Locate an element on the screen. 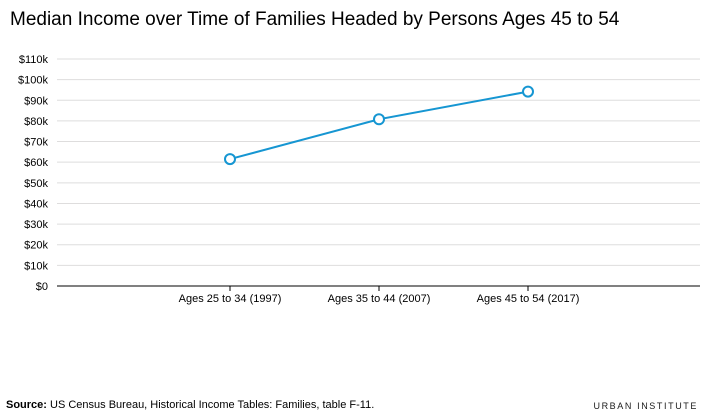  y-tick-label: $50k is located at coordinates (36, 184).